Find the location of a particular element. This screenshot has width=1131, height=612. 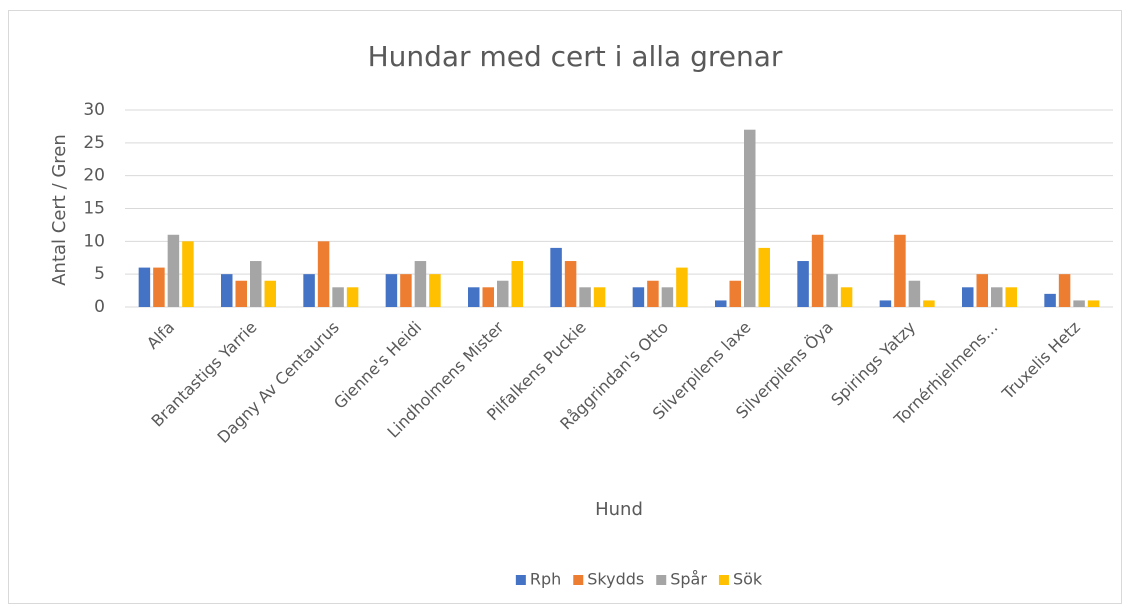

y-tick-label: 5 is located at coordinates (99, 274).